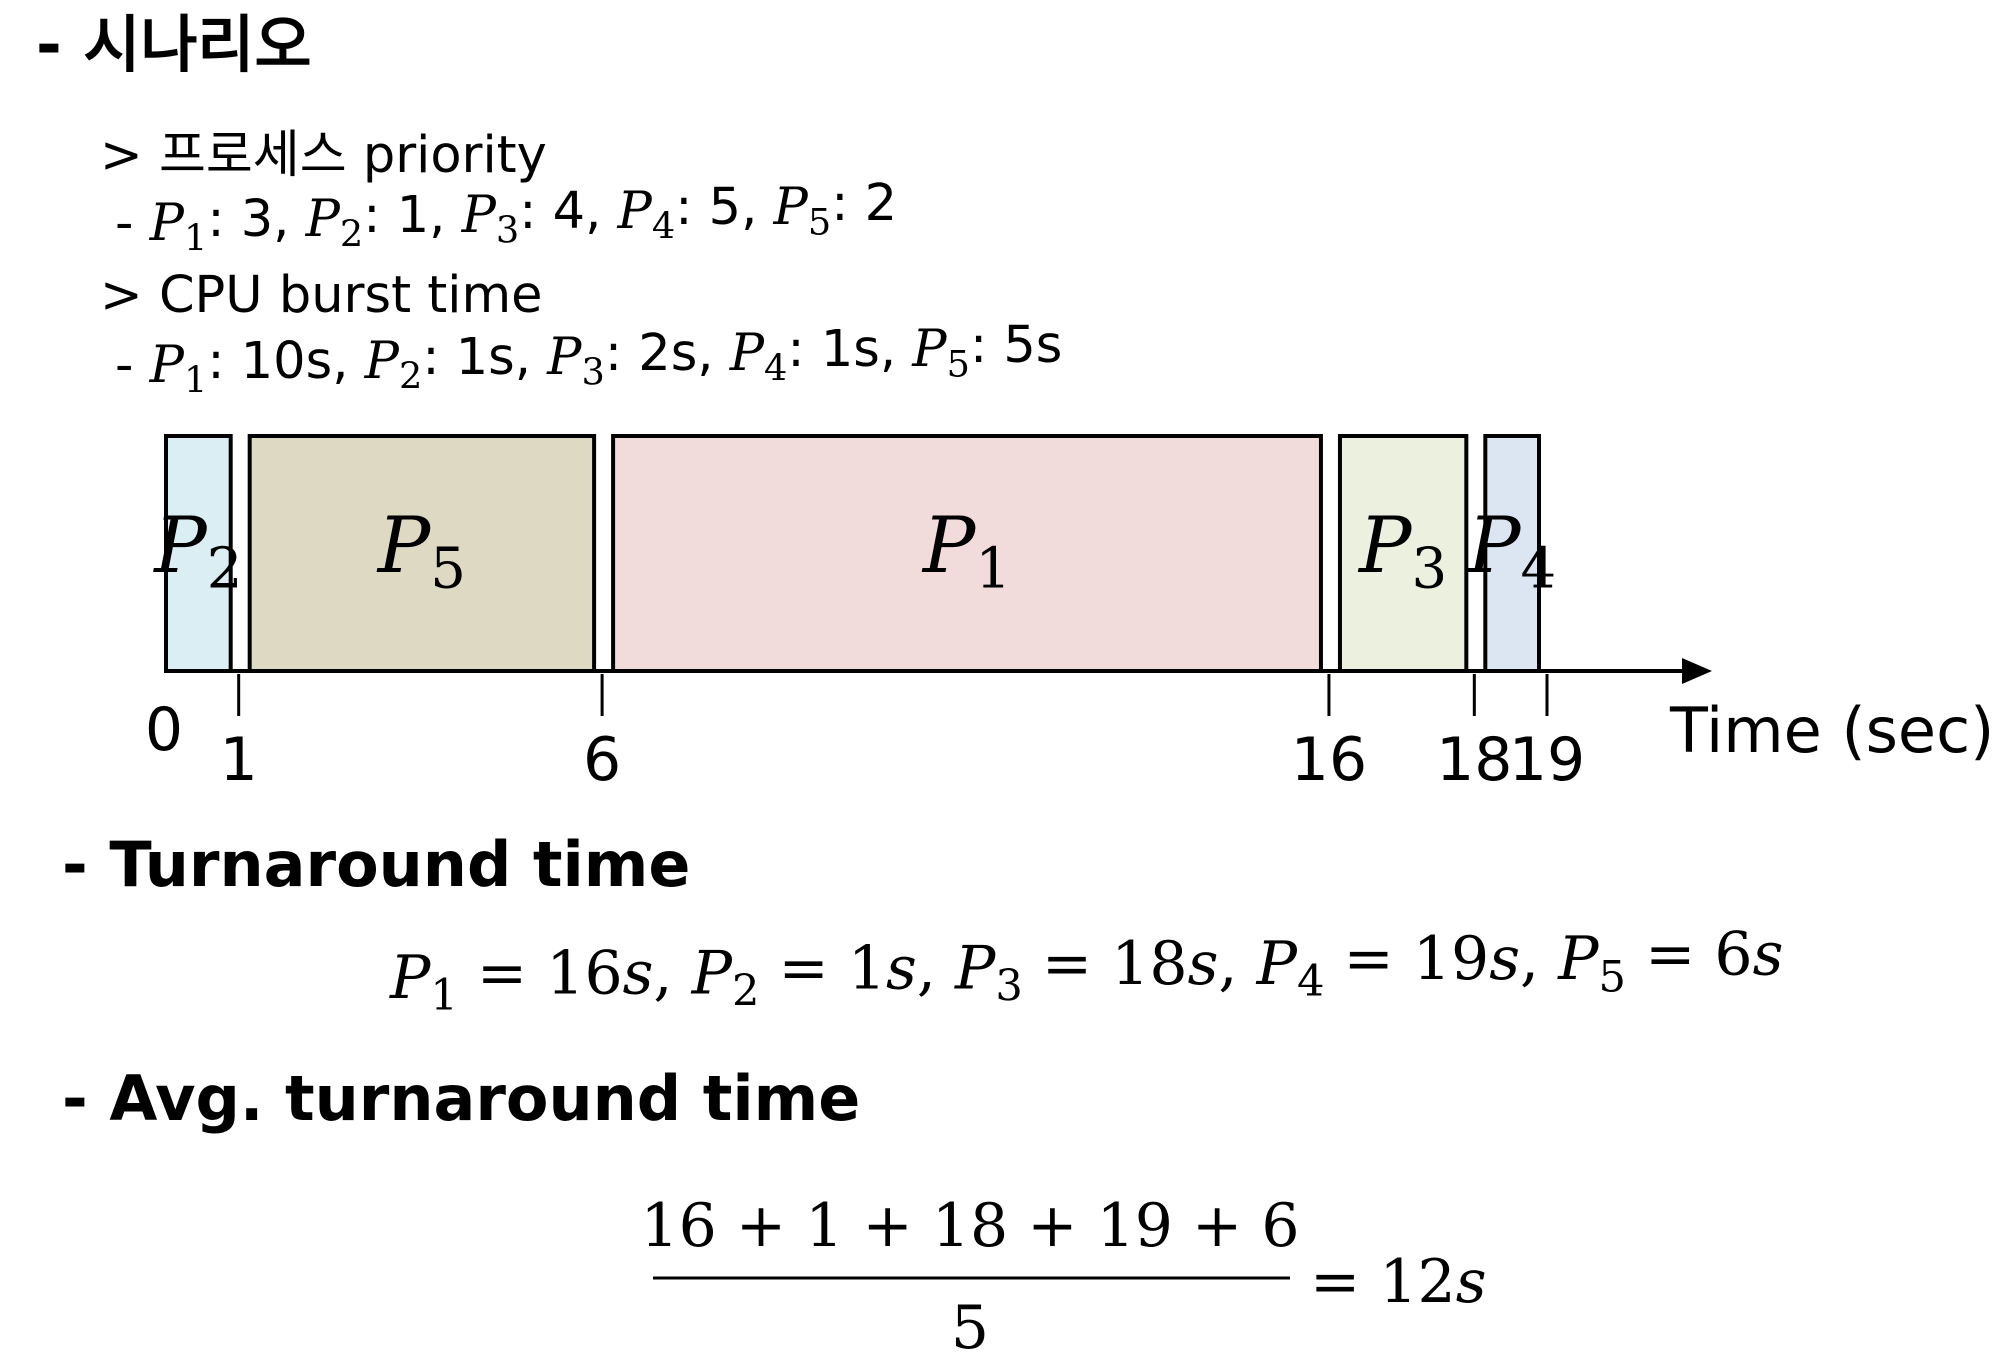  Describe the element at coordinates (724, 207) in the screenshot. I see `text-run: : 5,` at that location.